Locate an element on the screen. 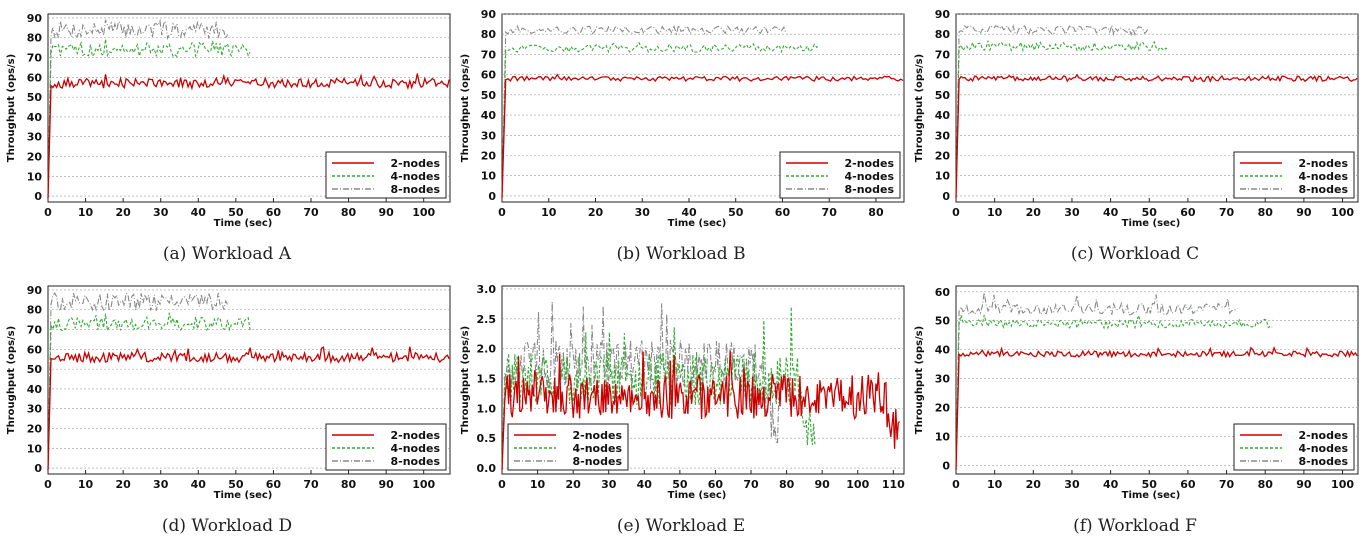 This screenshot has height=545, width=1362. x-axis-label: Time (sec) is located at coordinates (697, 223).